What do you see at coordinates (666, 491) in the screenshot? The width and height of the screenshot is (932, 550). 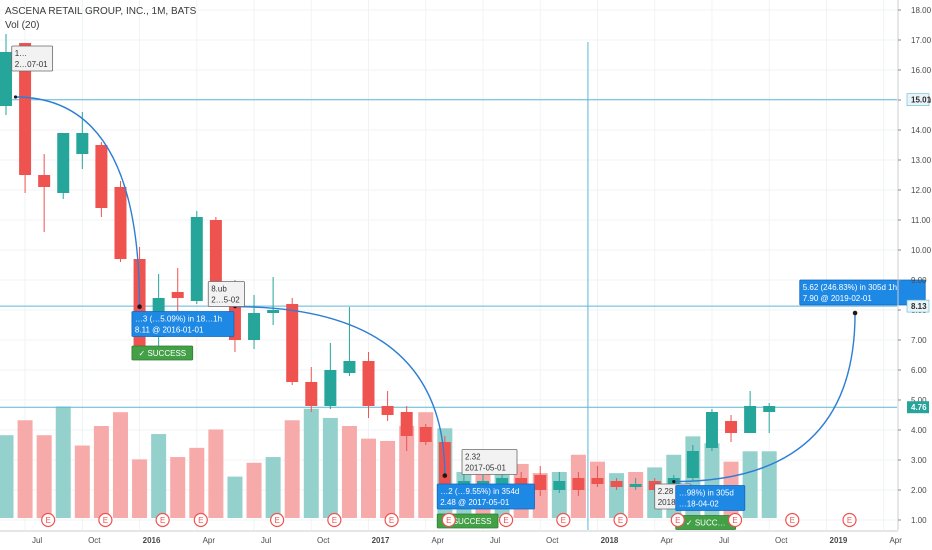 I see `annotation-text: 2.28` at bounding box center [666, 491].